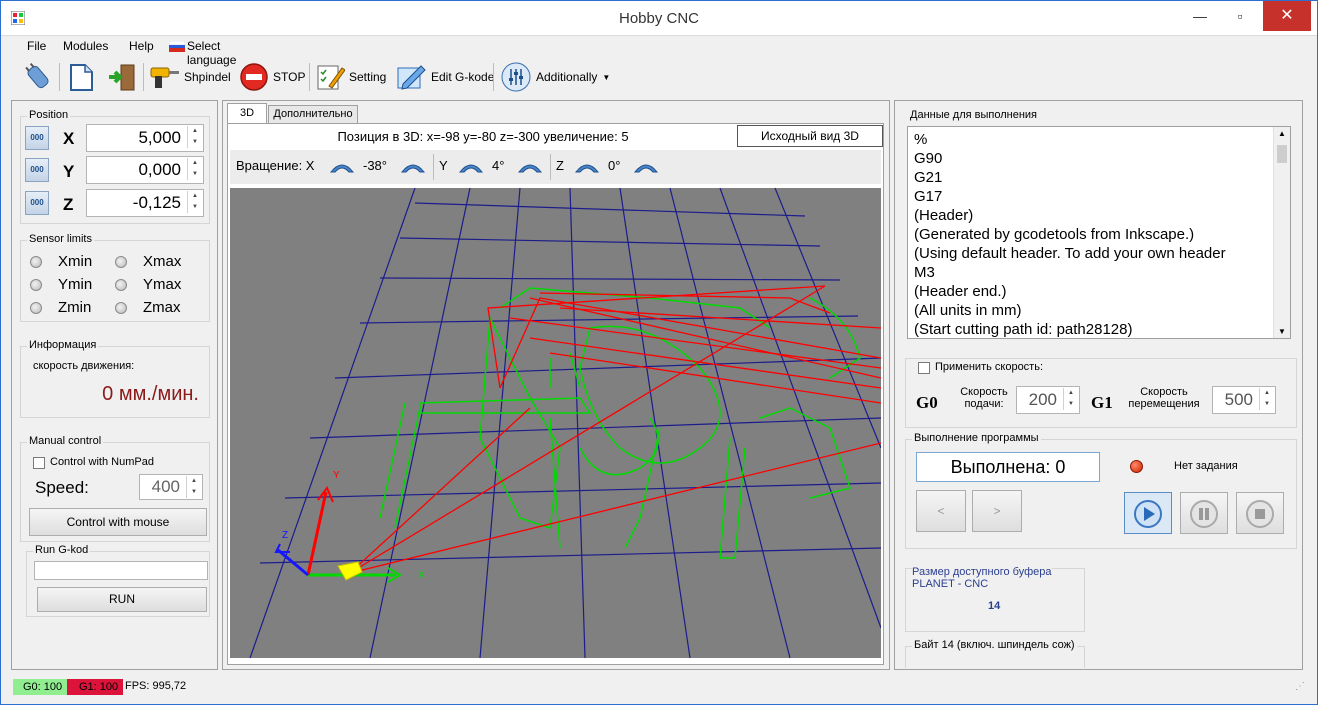 This screenshot has height=705, width=1318. What do you see at coordinates (289, 77) in the screenshot?
I see `stop-label: STOP` at bounding box center [289, 77].